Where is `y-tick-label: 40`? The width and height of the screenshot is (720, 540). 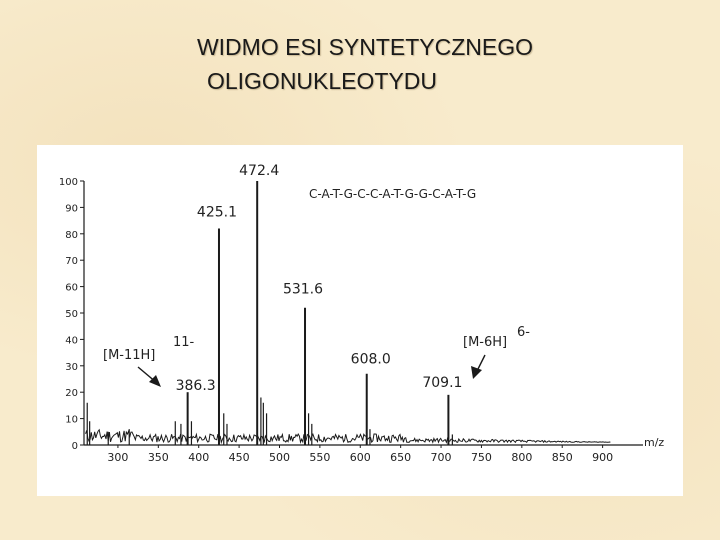
y-tick-label: 40 is located at coordinates (71, 340).